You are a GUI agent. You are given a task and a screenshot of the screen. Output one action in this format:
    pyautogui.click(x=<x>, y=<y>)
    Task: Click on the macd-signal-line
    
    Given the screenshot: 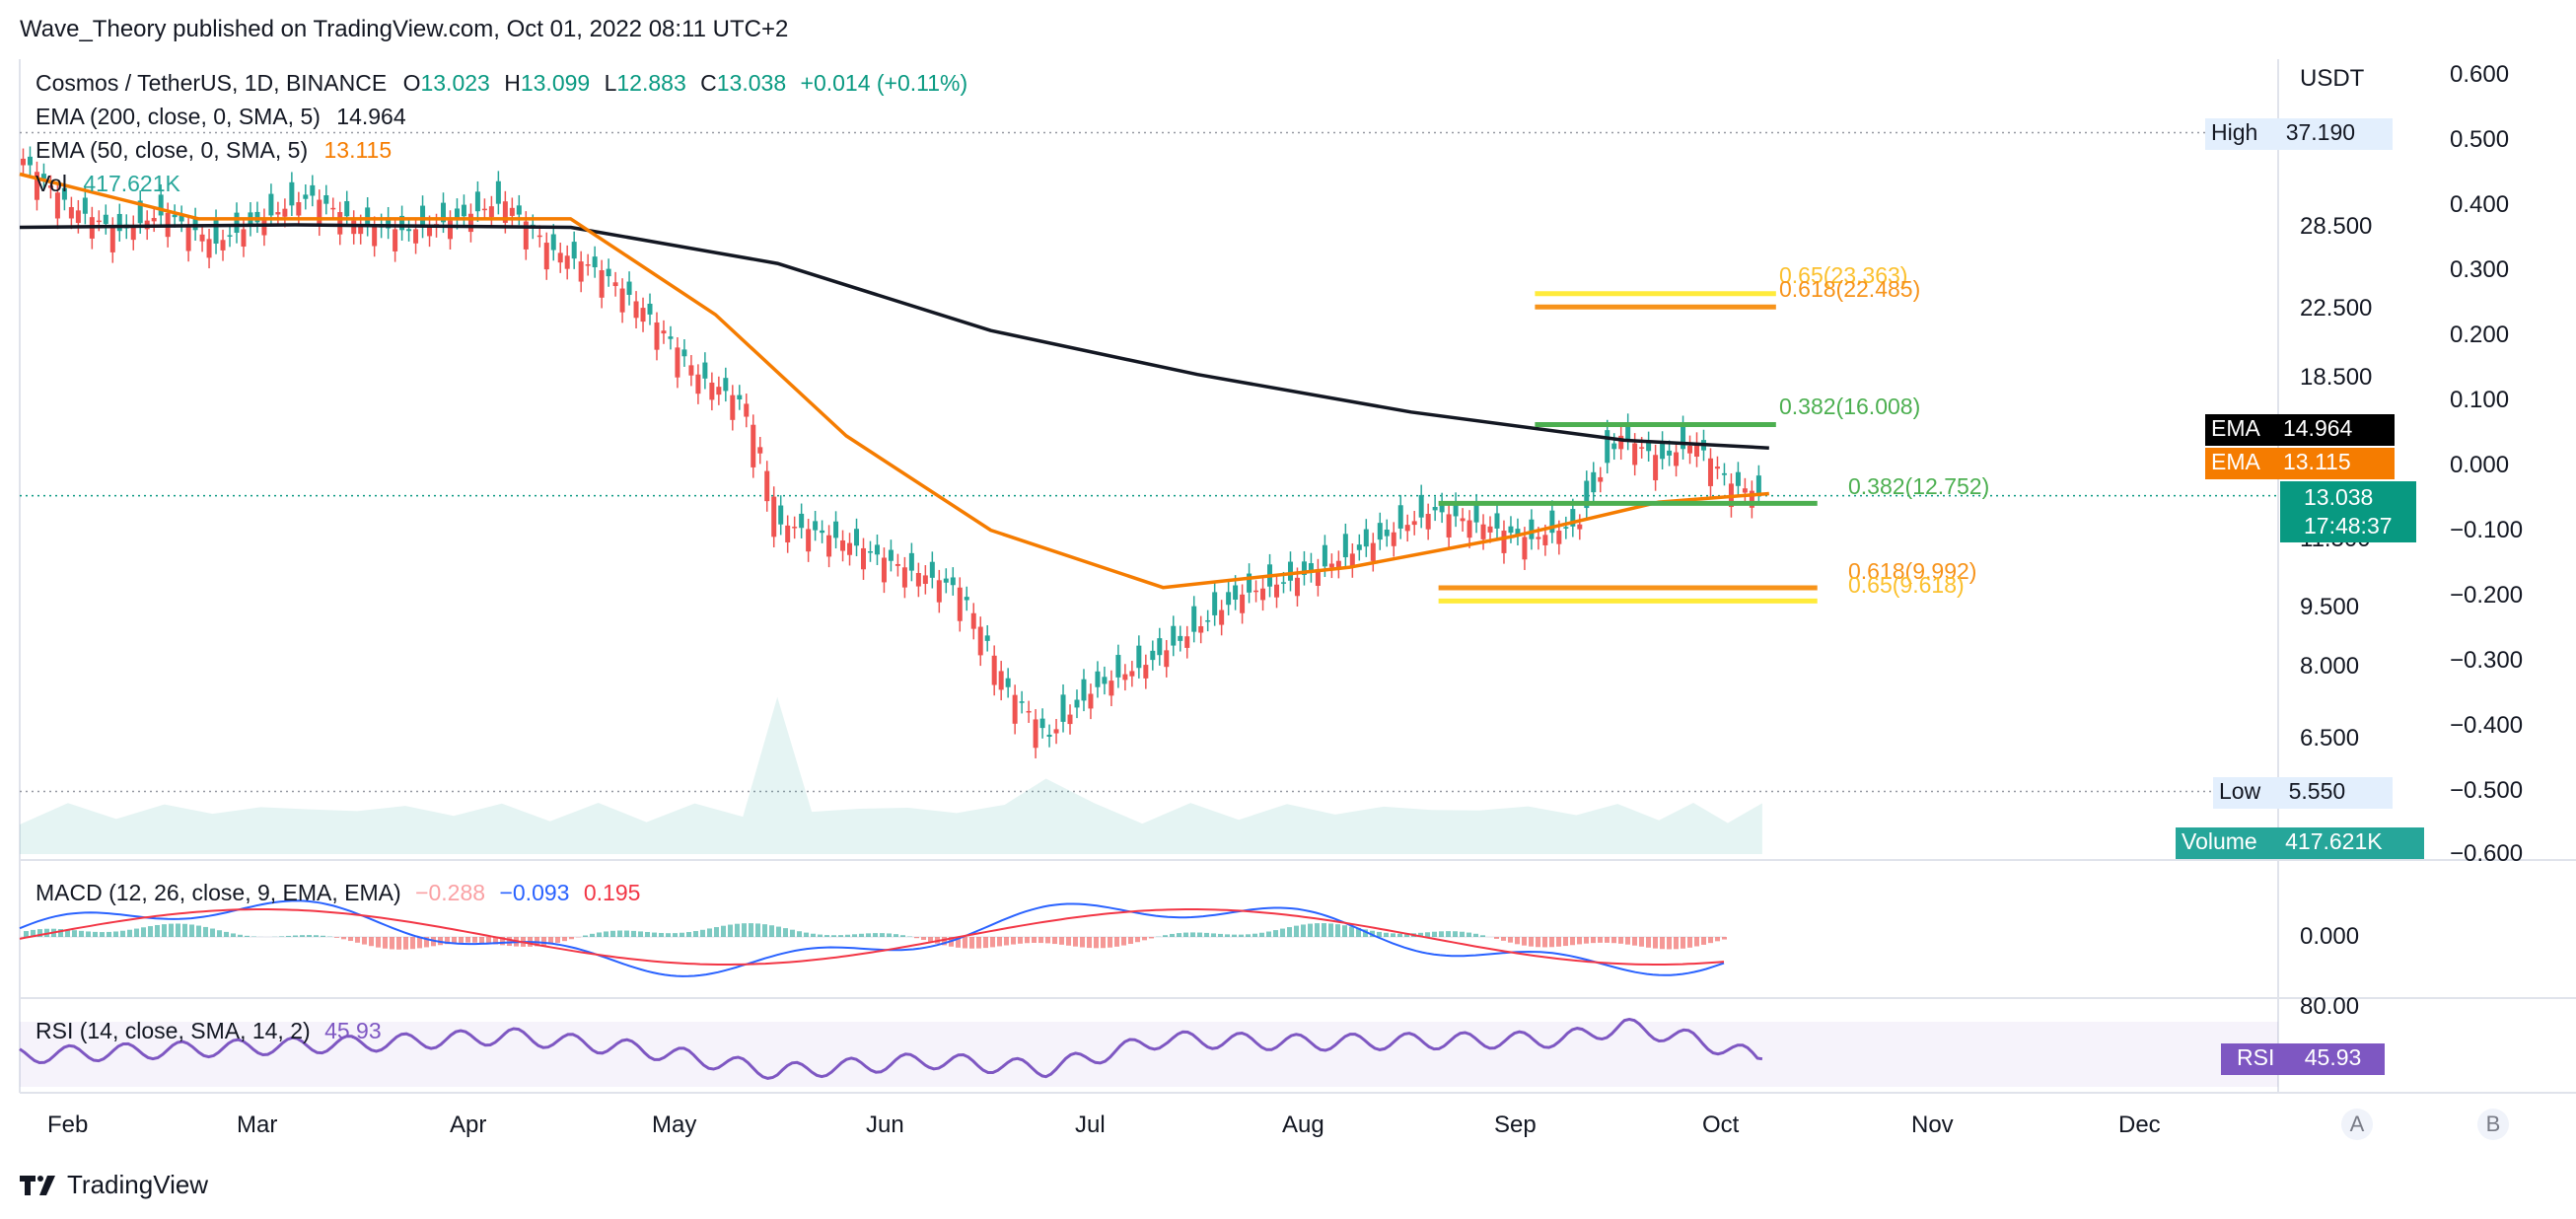 What is the action you would take?
    pyautogui.click(x=872, y=937)
    